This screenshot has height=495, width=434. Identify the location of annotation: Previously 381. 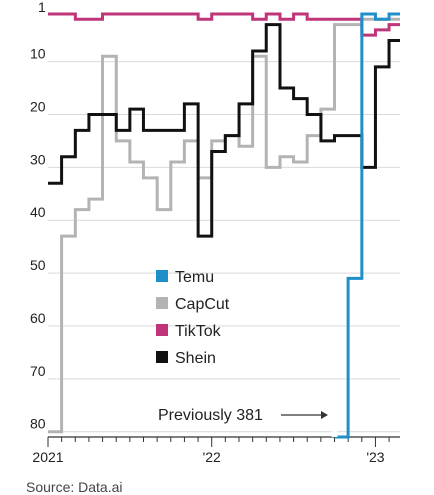
(248, 416).